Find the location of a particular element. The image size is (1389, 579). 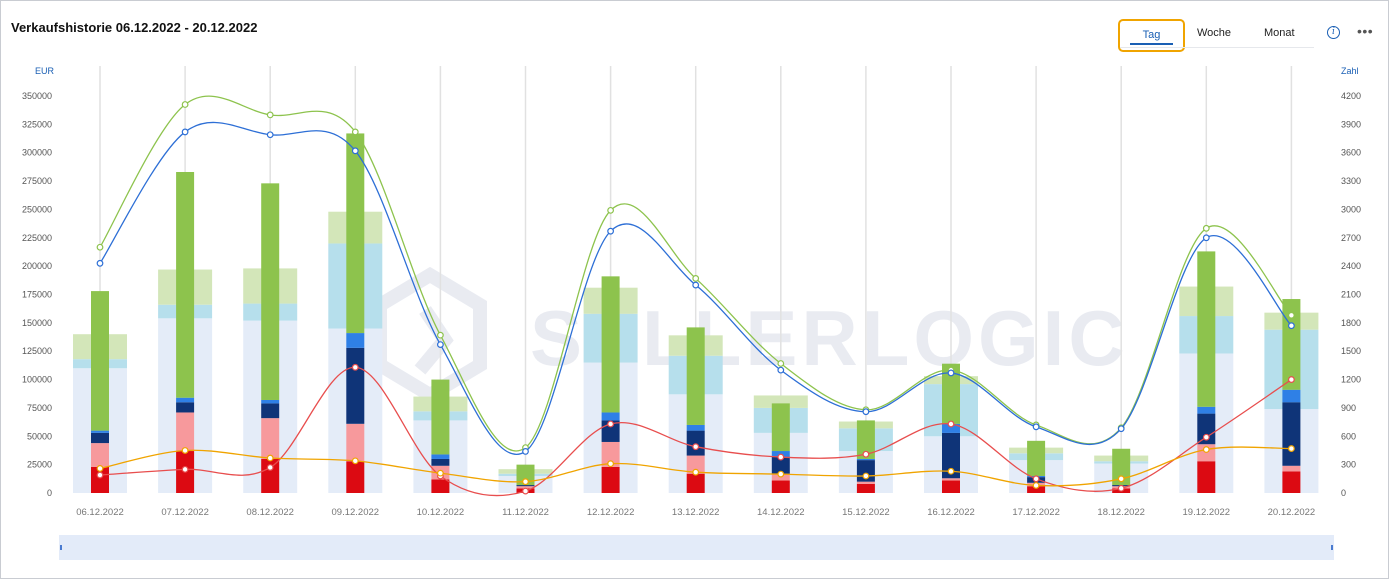

y-right-unit: Zahl is located at coordinates (1350, 71).